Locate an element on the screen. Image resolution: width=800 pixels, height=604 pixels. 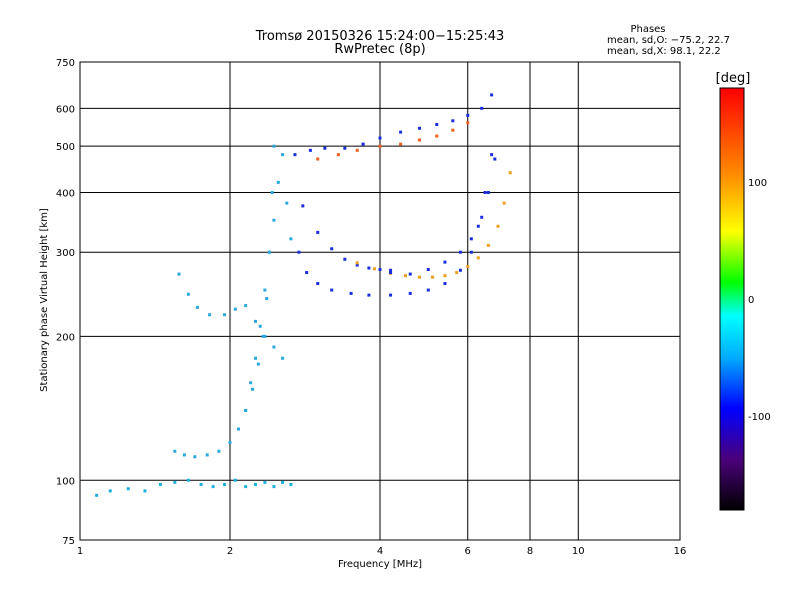
x-tick-label: 2 is located at coordinates (230, 551).